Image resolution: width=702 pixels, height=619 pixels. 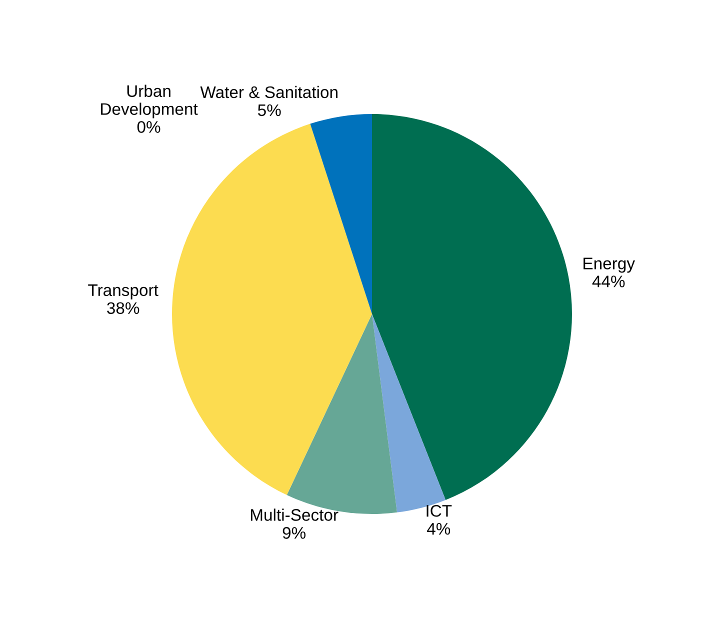 I want to click on slice-label: Multi-Sector, so click(x=294, y=514).